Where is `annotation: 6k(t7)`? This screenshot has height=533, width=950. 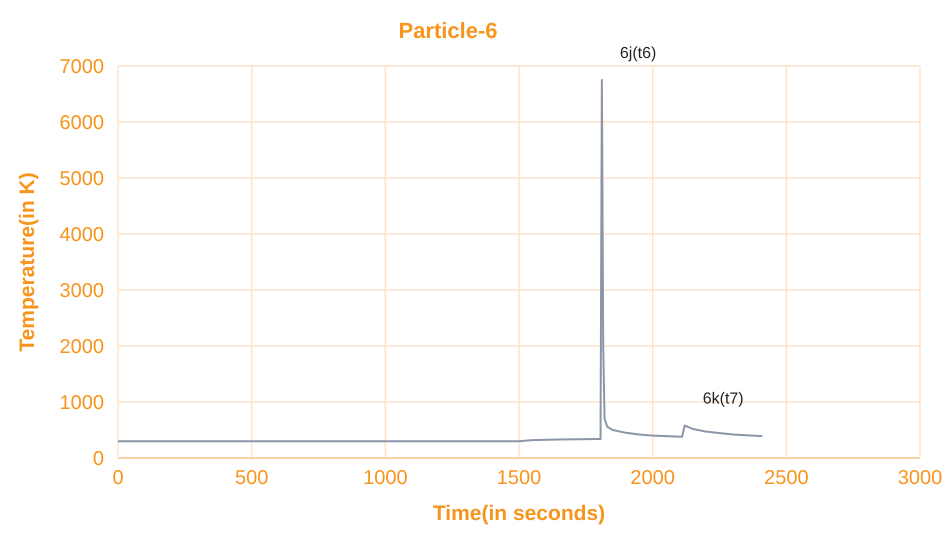 annotation: 6k(t7) is located at coordinates (723, 399).